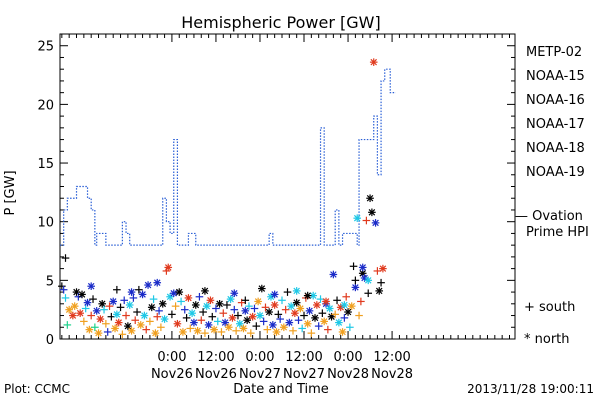  I want to click on legend-item: NOAA-17, so click(555, 124).